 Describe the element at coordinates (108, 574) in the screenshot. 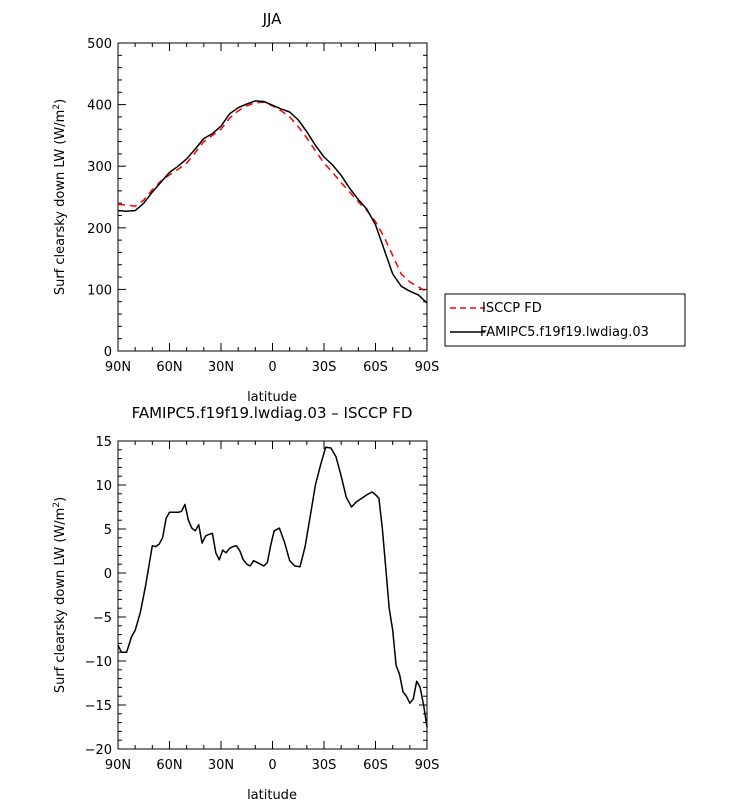

I see `bottom-y-tick-label: 0` at that location.